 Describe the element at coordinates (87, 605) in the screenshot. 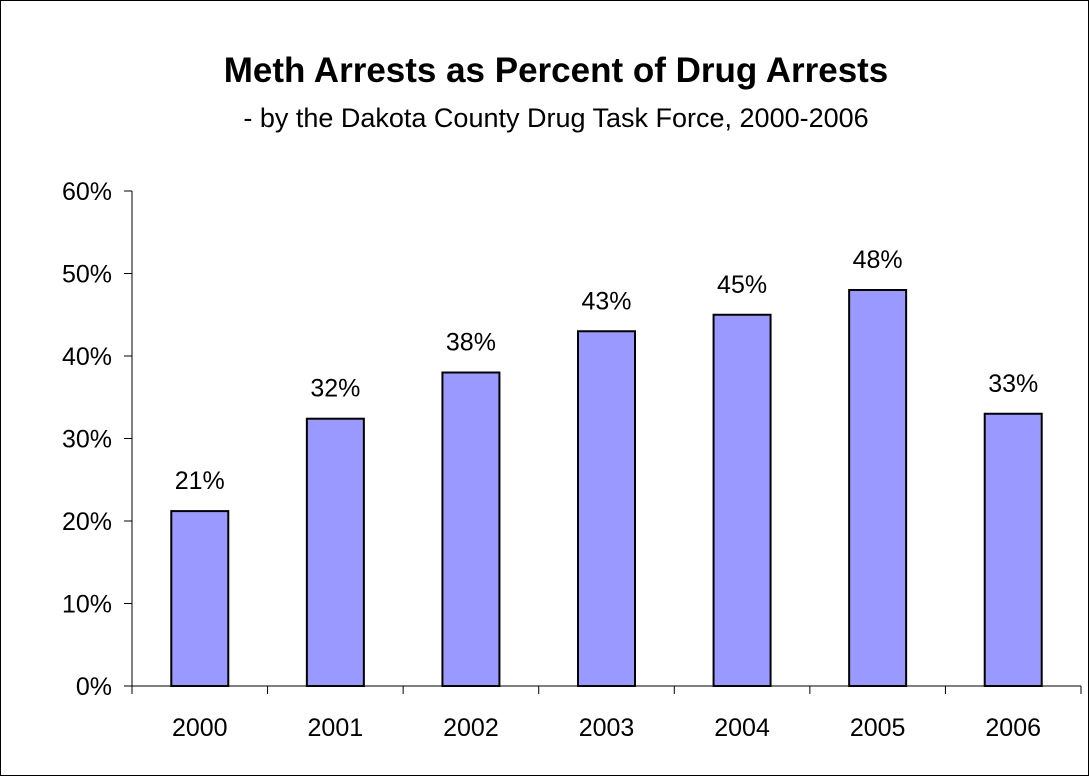

I see `y-tick-label: 10%` at that location.